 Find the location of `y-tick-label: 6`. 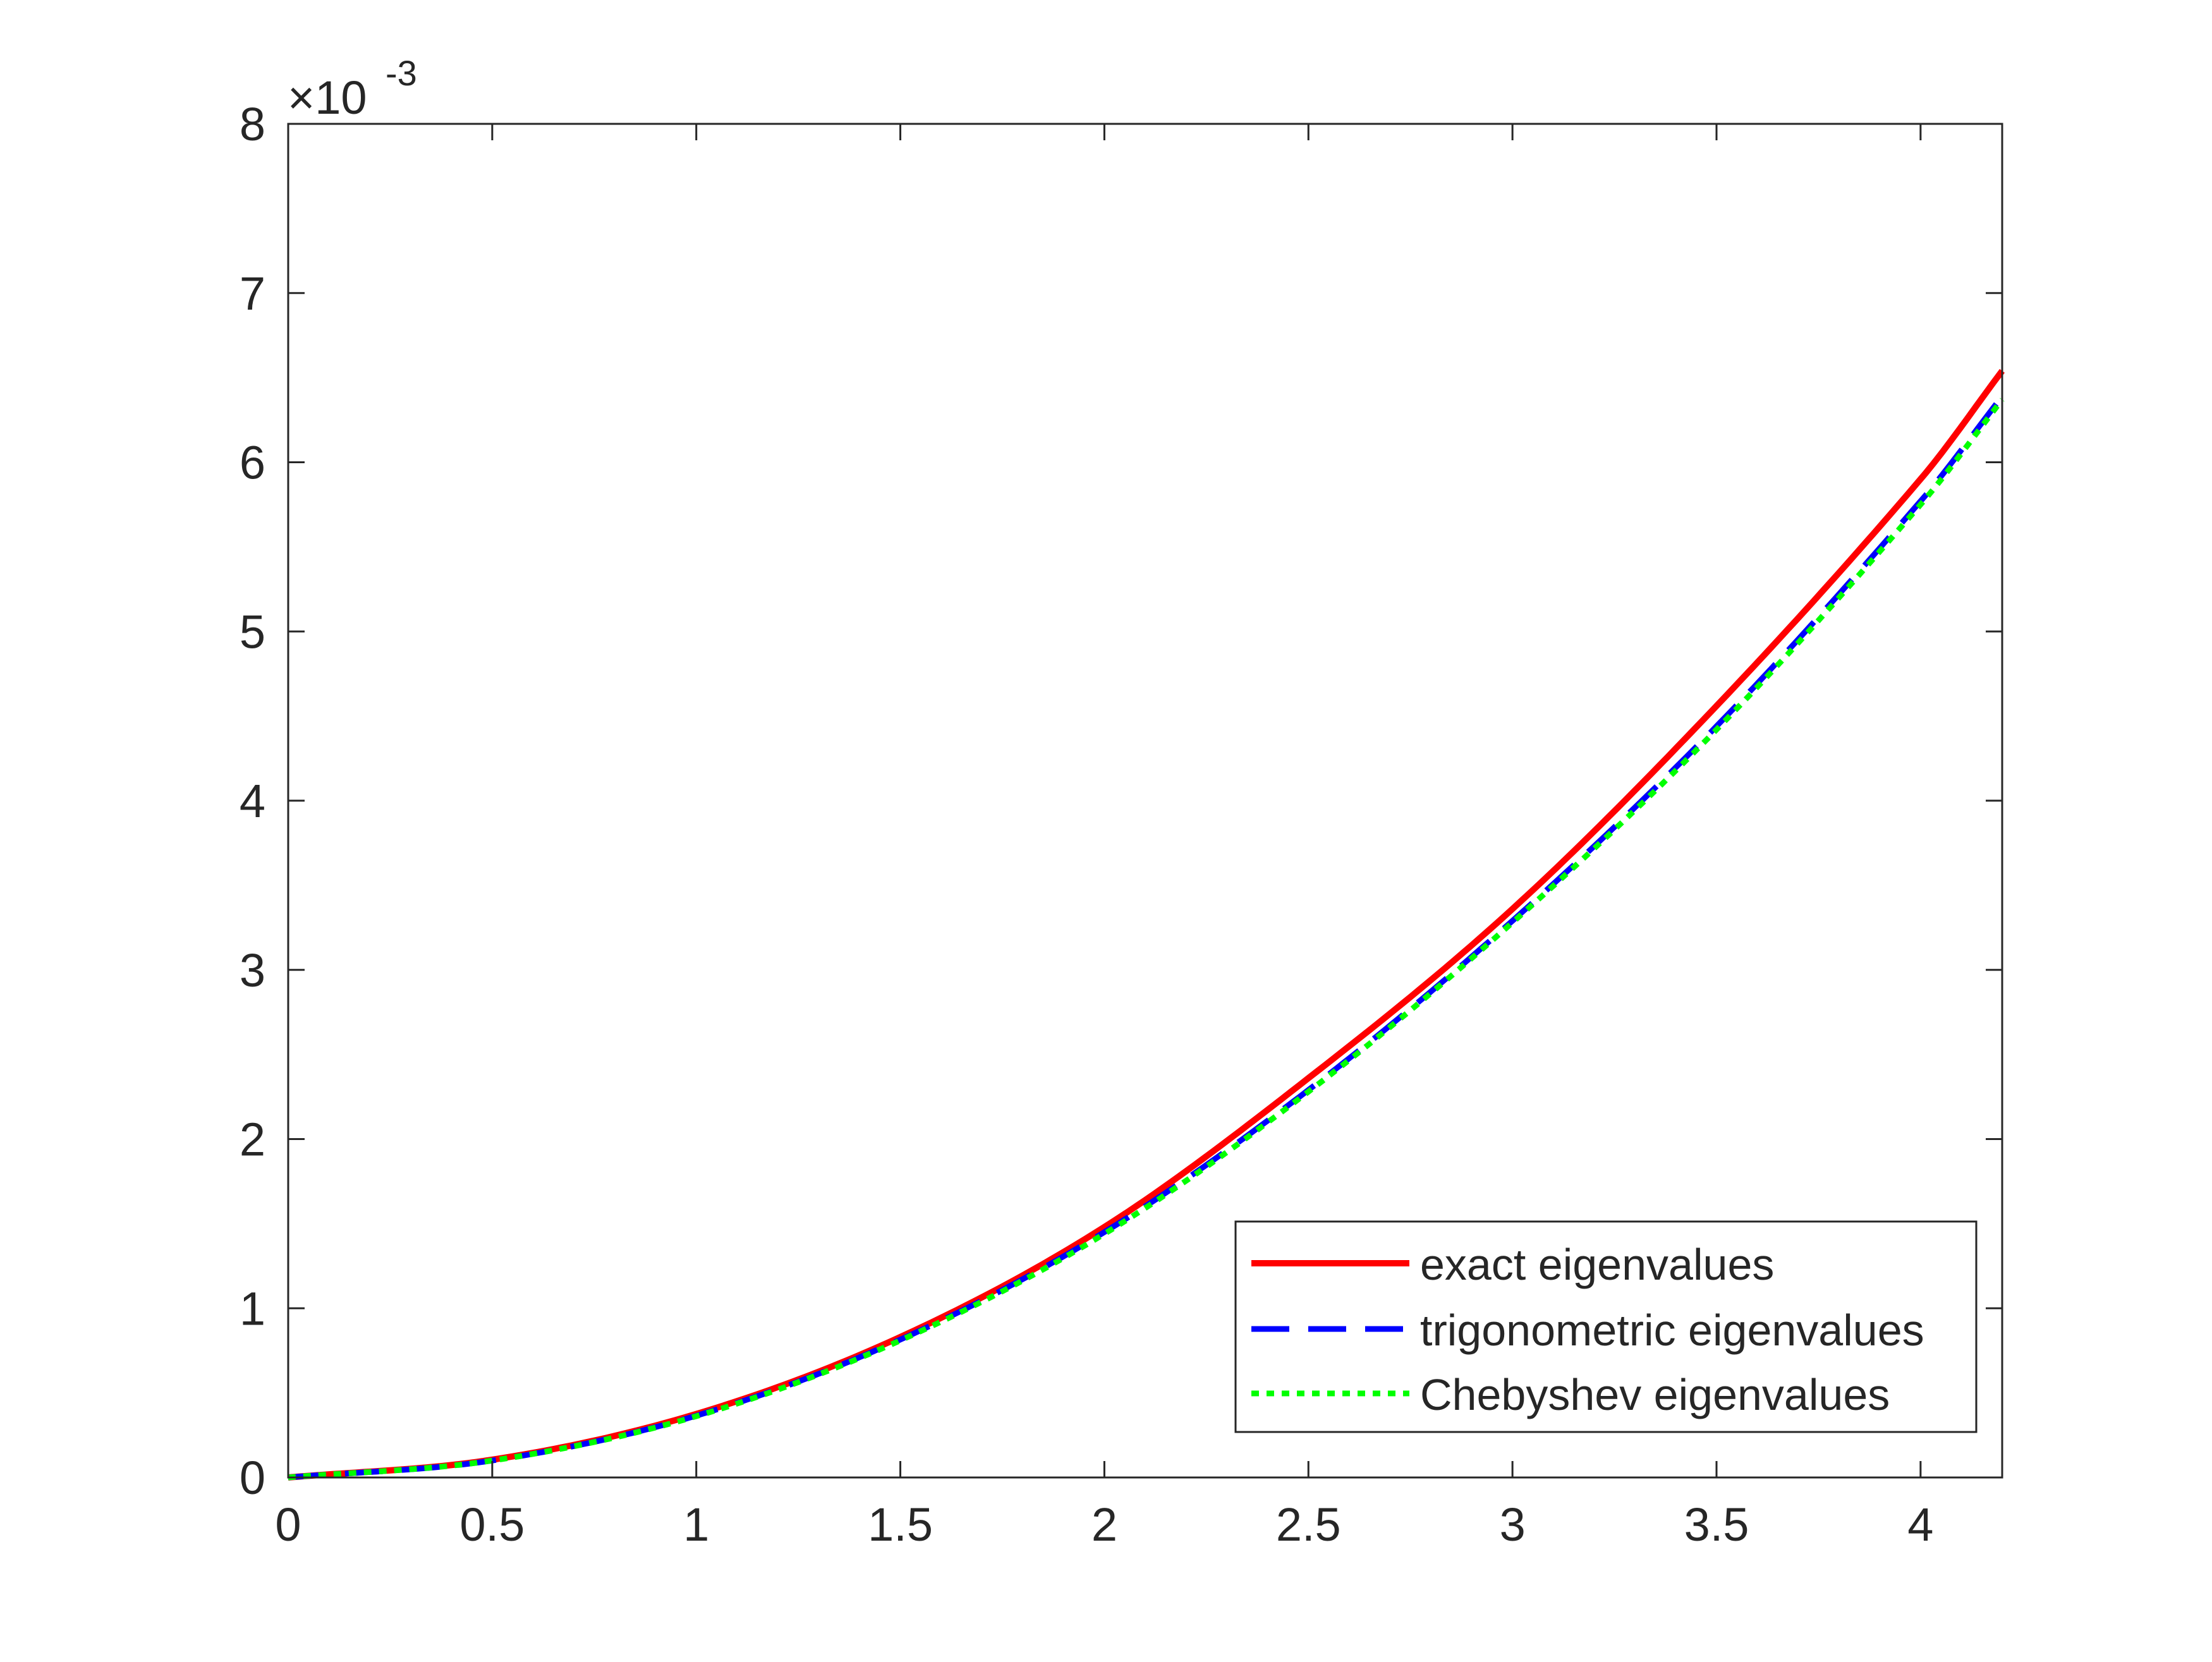

y-tick-label: 6 is located at coordinates (252, 463).